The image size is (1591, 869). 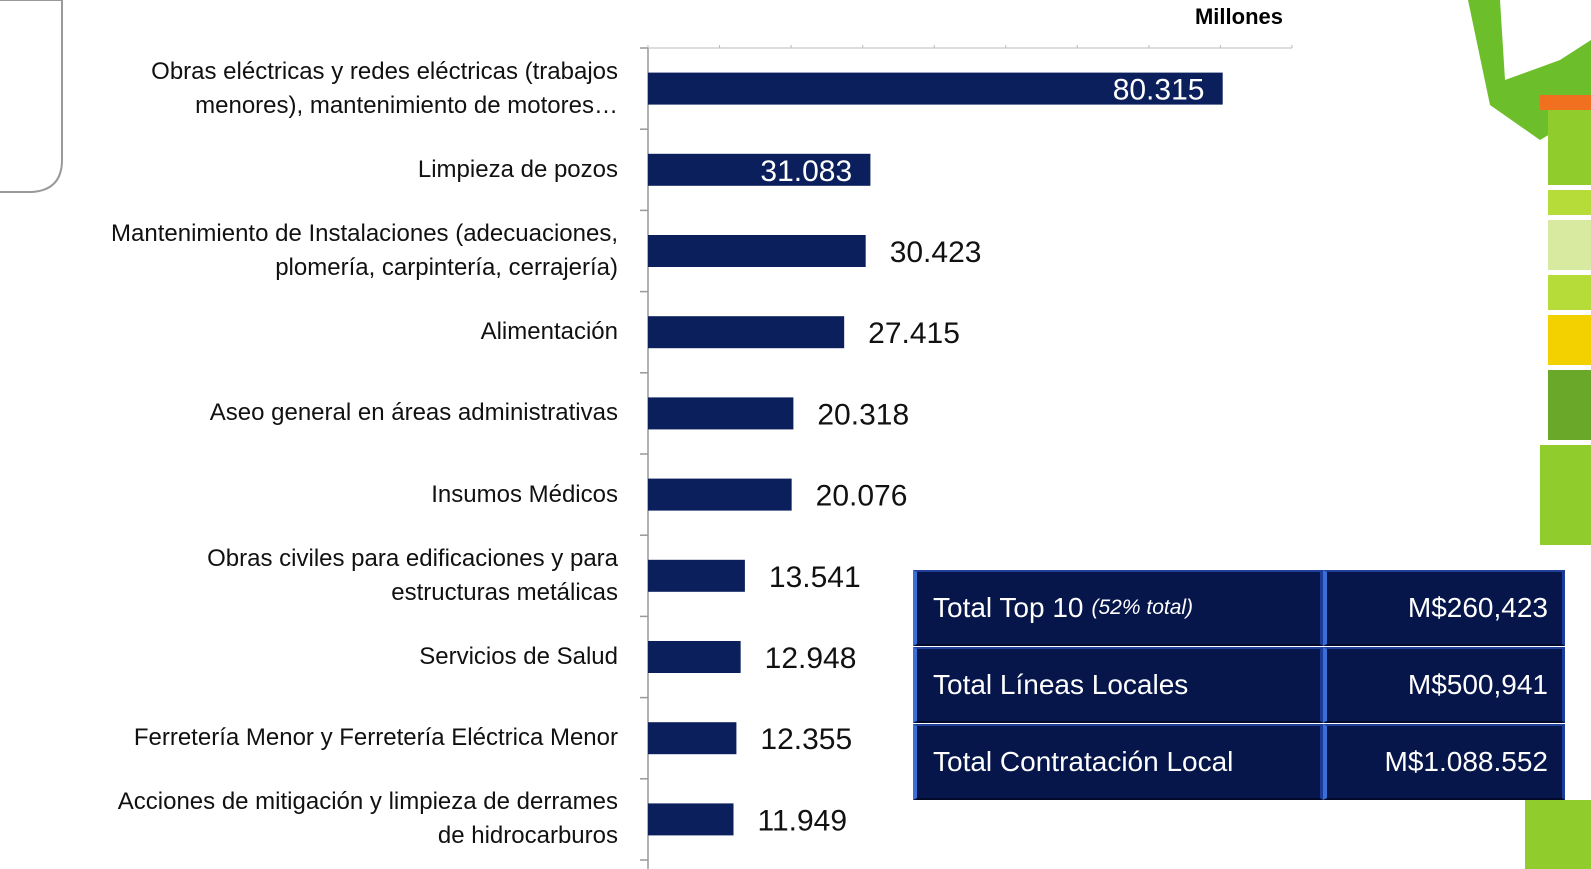 I want to click on row-label: Total Contratación Local, so click(x=1083, y=761).